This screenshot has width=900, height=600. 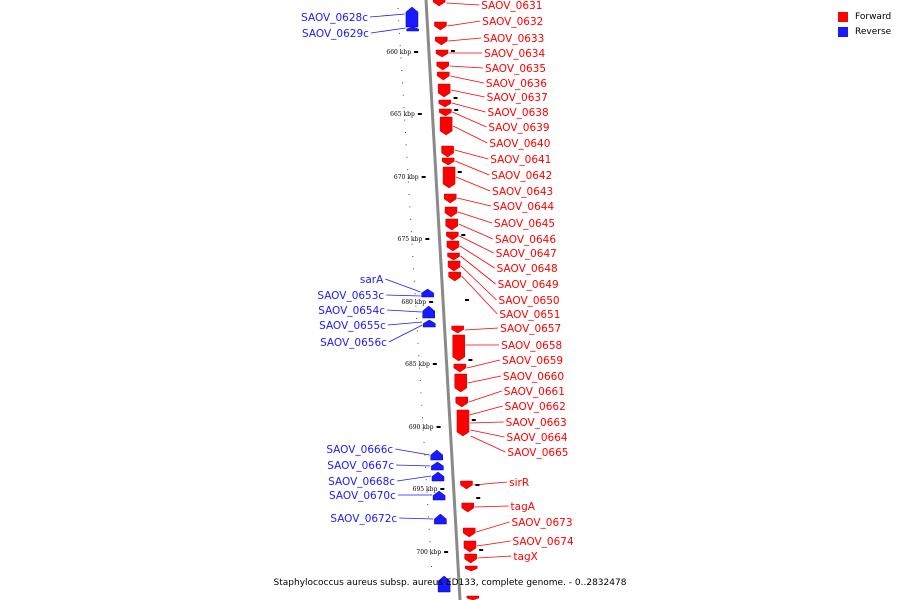 What do you see at coordinates (529, 301) in the screenshot?
I see `forward-gene-label-saov-0650: SAOV_0650` at bounding box center [529, 301].